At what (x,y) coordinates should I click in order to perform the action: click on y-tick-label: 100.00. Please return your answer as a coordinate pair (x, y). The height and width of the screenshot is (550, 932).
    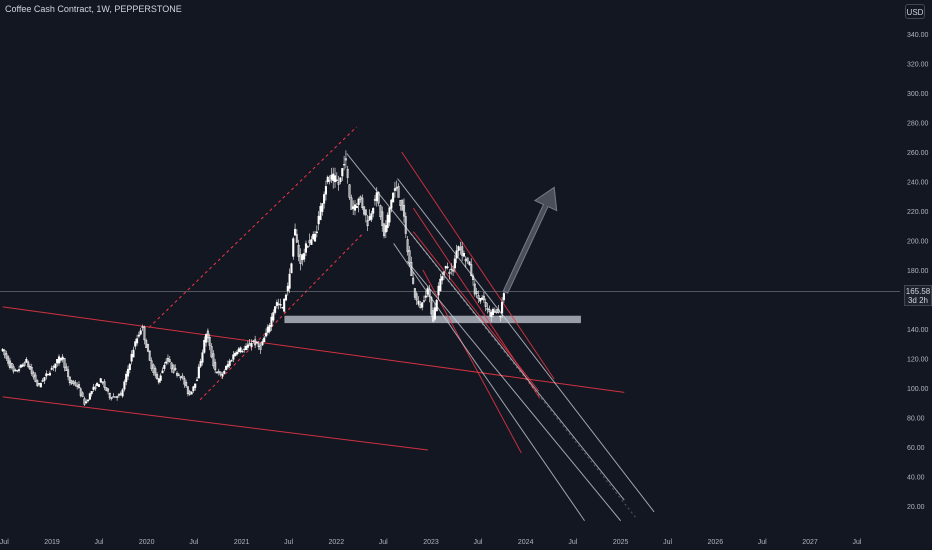
    Looking at the image, I should click on (918, 389).